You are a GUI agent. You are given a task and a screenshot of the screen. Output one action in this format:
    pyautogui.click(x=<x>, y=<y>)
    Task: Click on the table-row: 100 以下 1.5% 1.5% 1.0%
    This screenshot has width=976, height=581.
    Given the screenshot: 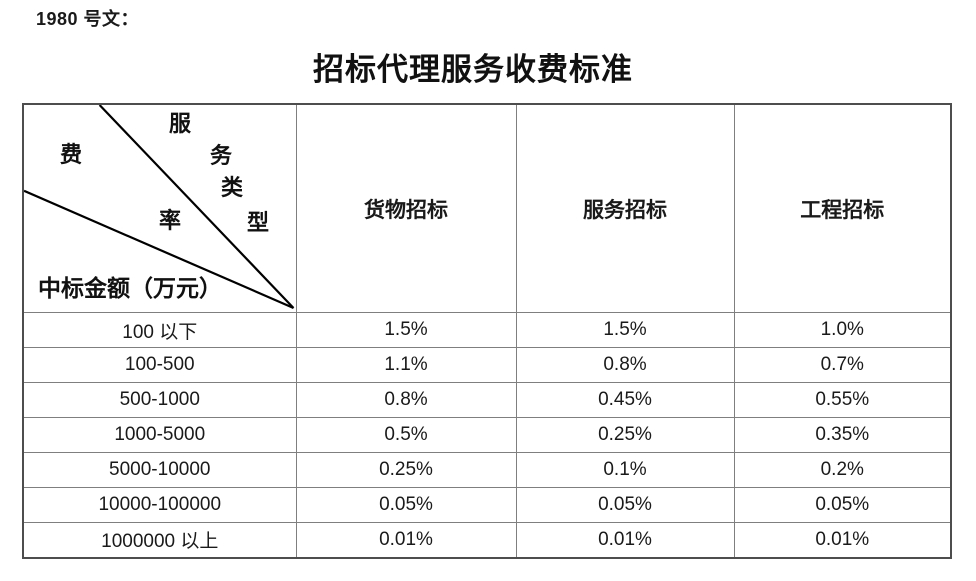 What is the action you would take?
    pyautogui.click(x=487, y=330)
    